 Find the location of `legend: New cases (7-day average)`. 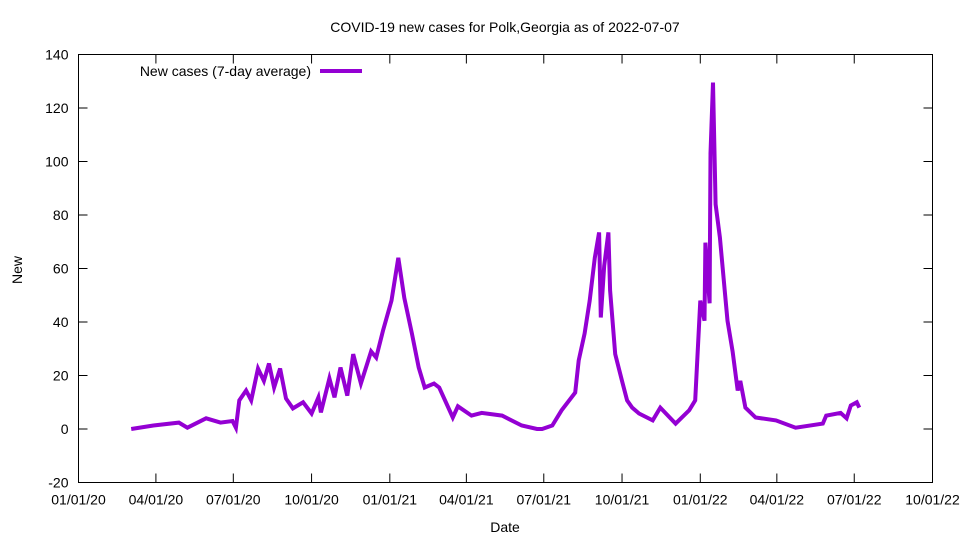

legend: New cases (7-day average) is located at coordinates (251, 71).